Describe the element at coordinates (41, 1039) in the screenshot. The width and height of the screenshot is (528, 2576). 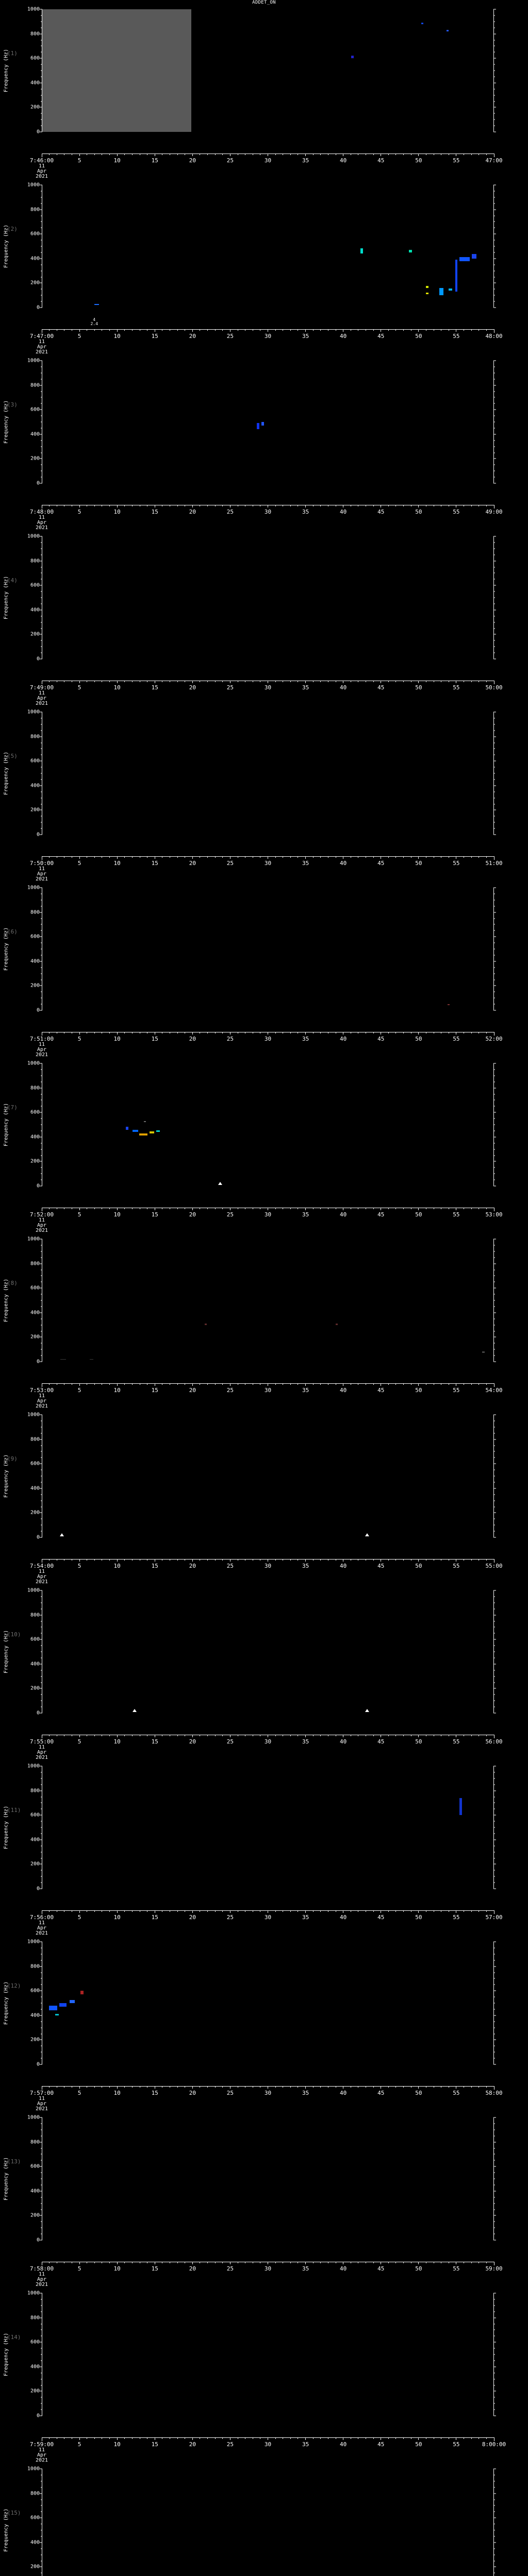
I see `x-tick-label: 7:51:00` at that location.